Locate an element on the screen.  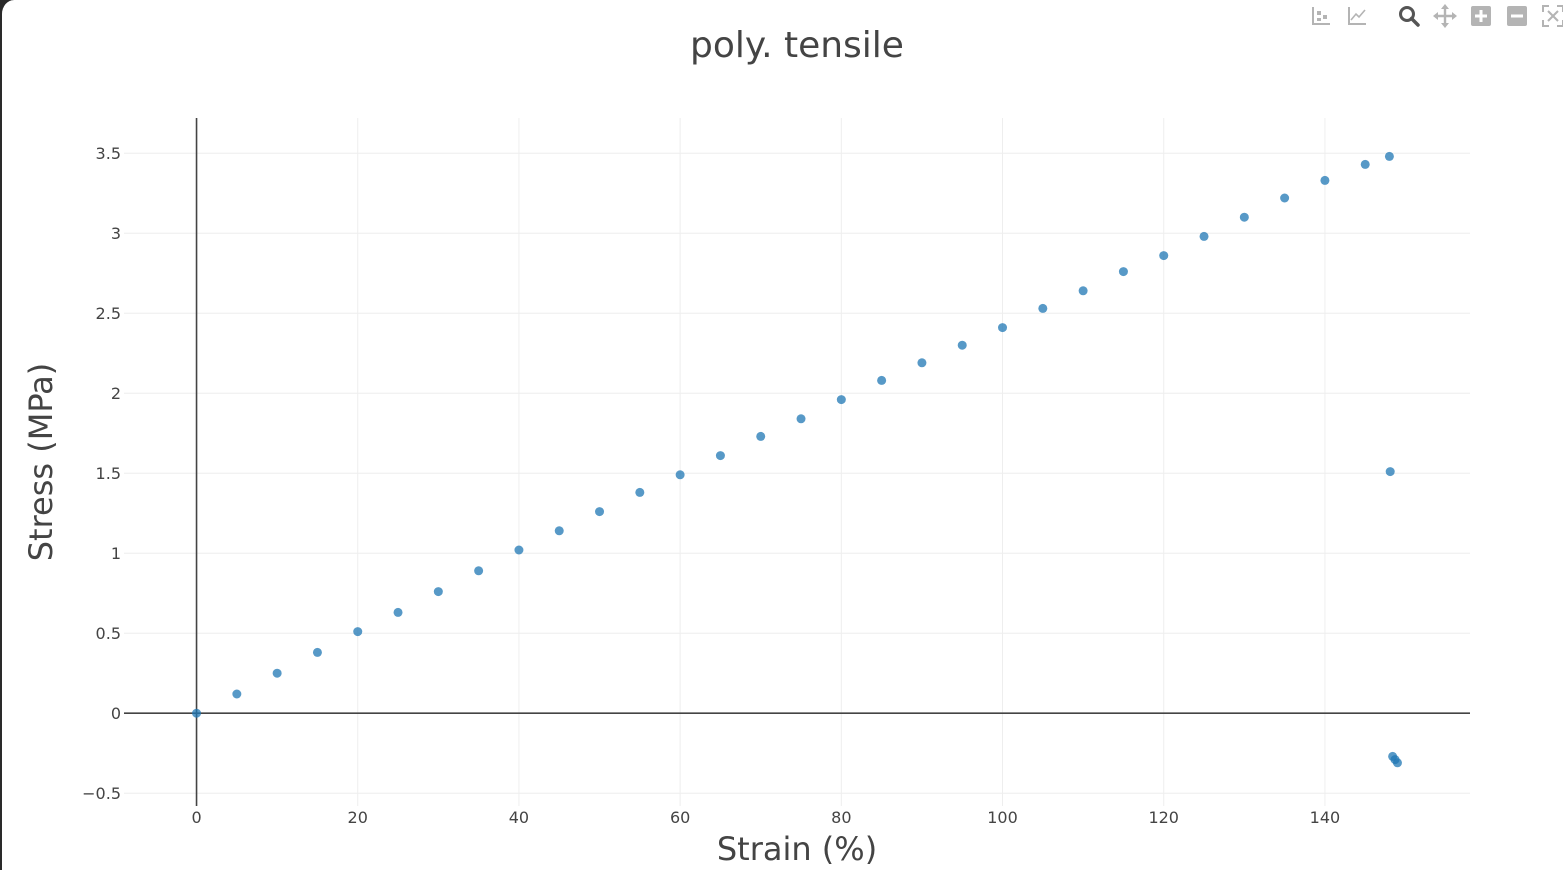
pan-button is located at coordinates (1445, 16).